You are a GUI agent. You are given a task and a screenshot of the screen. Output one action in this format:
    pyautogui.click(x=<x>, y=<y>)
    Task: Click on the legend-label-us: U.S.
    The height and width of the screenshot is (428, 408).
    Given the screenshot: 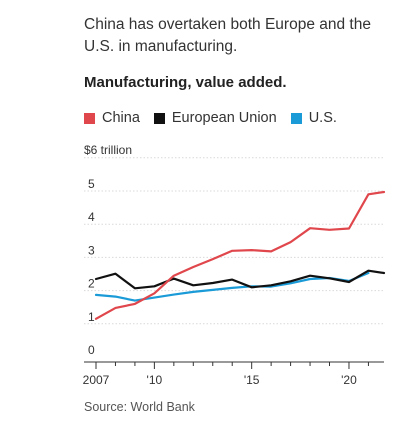 What is the action you would take?
    pyautogui.click(x=322, y=118)
    